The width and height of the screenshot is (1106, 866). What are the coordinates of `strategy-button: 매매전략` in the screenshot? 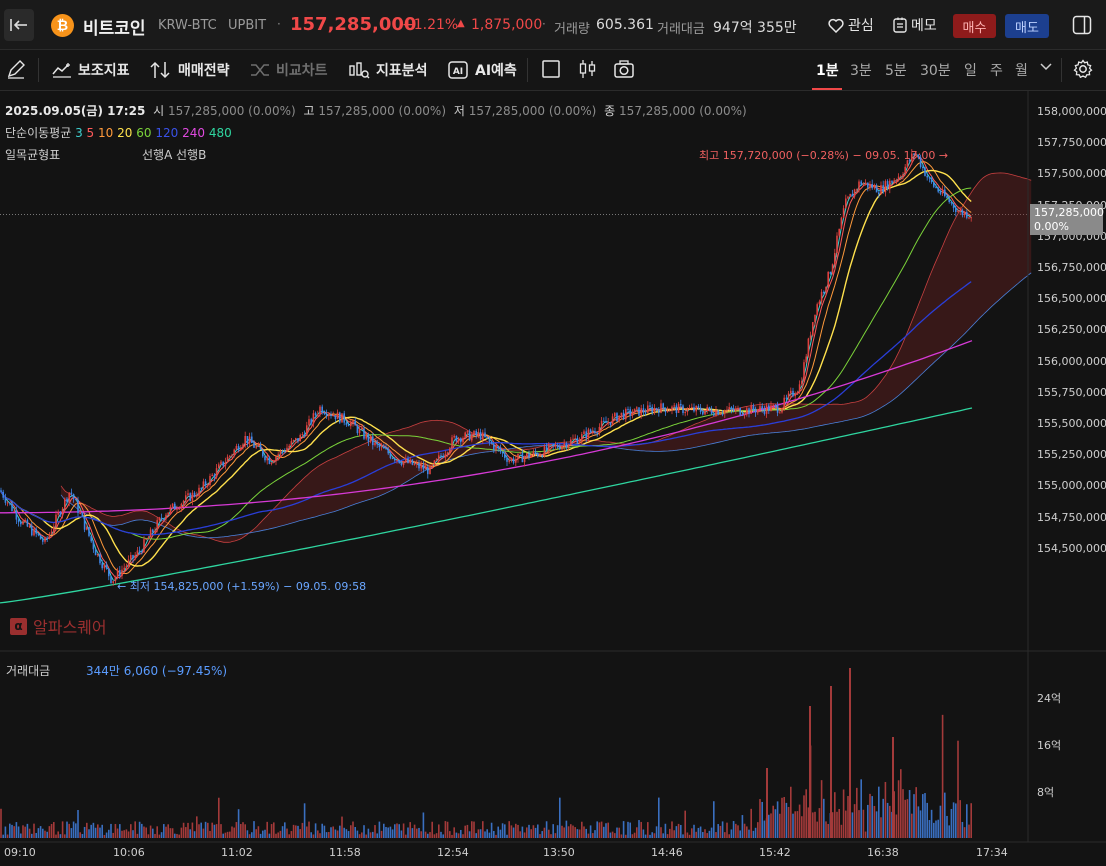 It's located at (190, 70).